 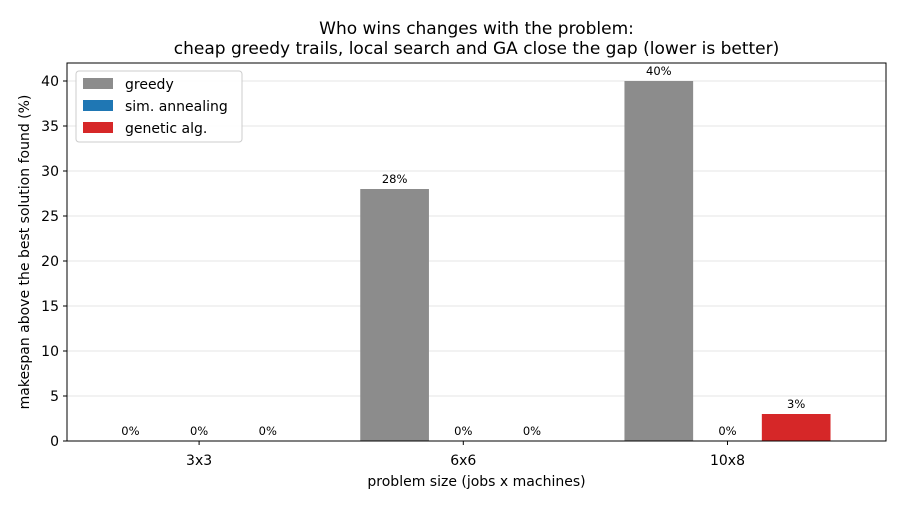 I want to click on legend-box, so click(x=159, y=106).